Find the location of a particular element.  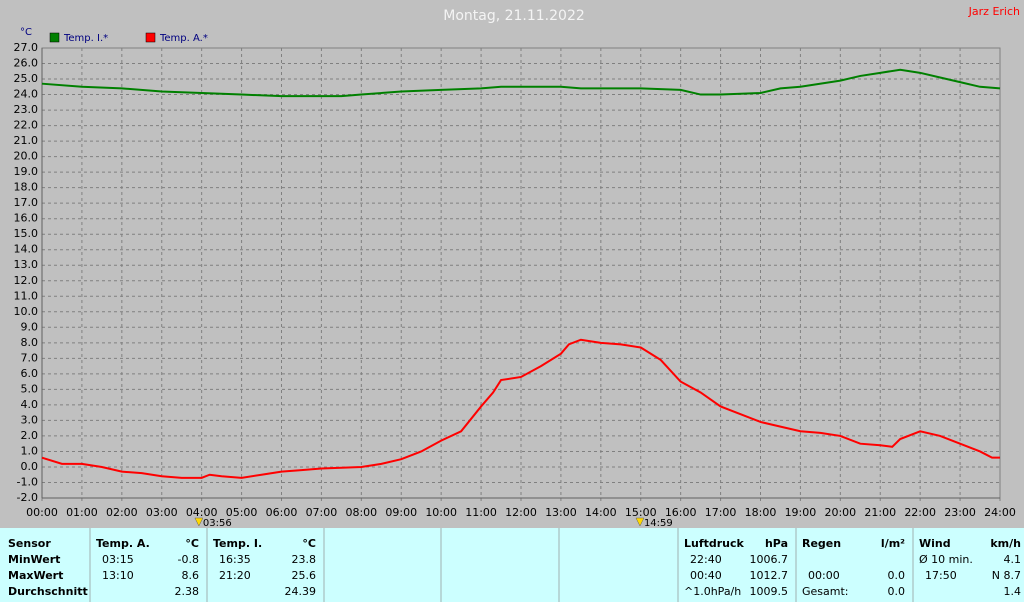

x-tick-label: 11:00 is located at coordinates (481, 512).